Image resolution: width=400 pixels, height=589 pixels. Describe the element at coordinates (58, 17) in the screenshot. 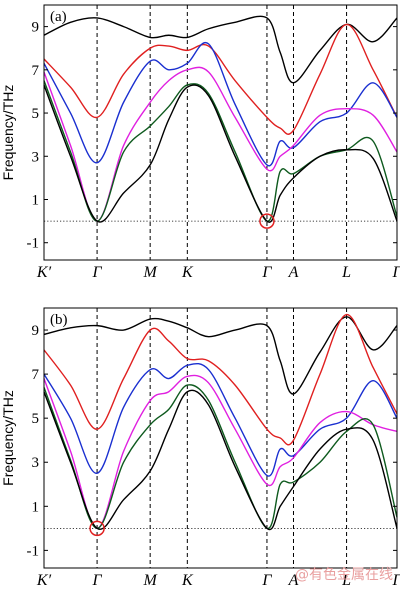

I see `panel-label: (a)` at that location.